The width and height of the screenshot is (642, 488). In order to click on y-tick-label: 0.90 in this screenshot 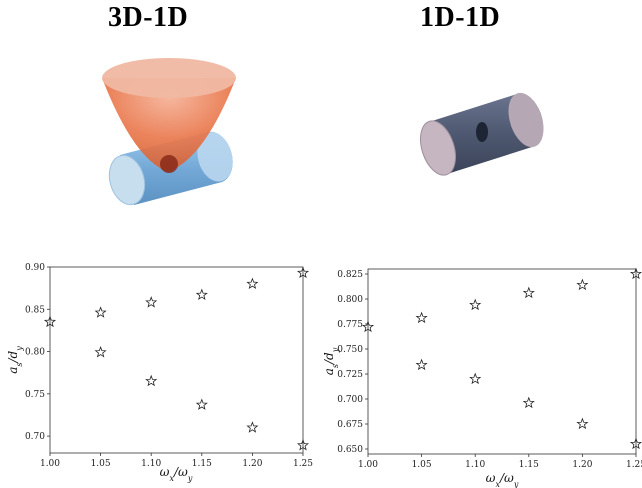, I will do `click(35, 268)`.